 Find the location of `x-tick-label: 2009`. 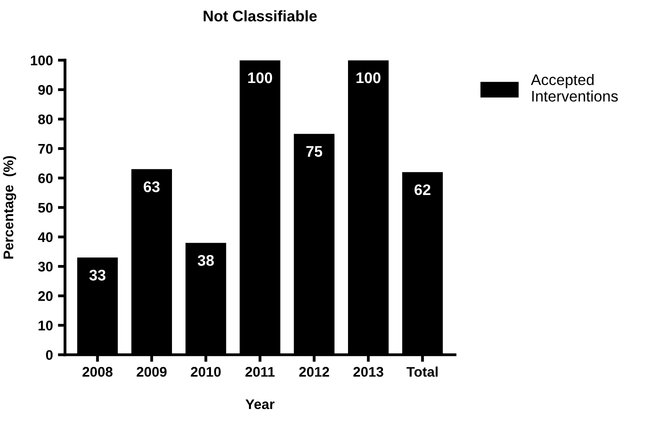

x-tick-label: 2009 is located at coordinates (151, 371).